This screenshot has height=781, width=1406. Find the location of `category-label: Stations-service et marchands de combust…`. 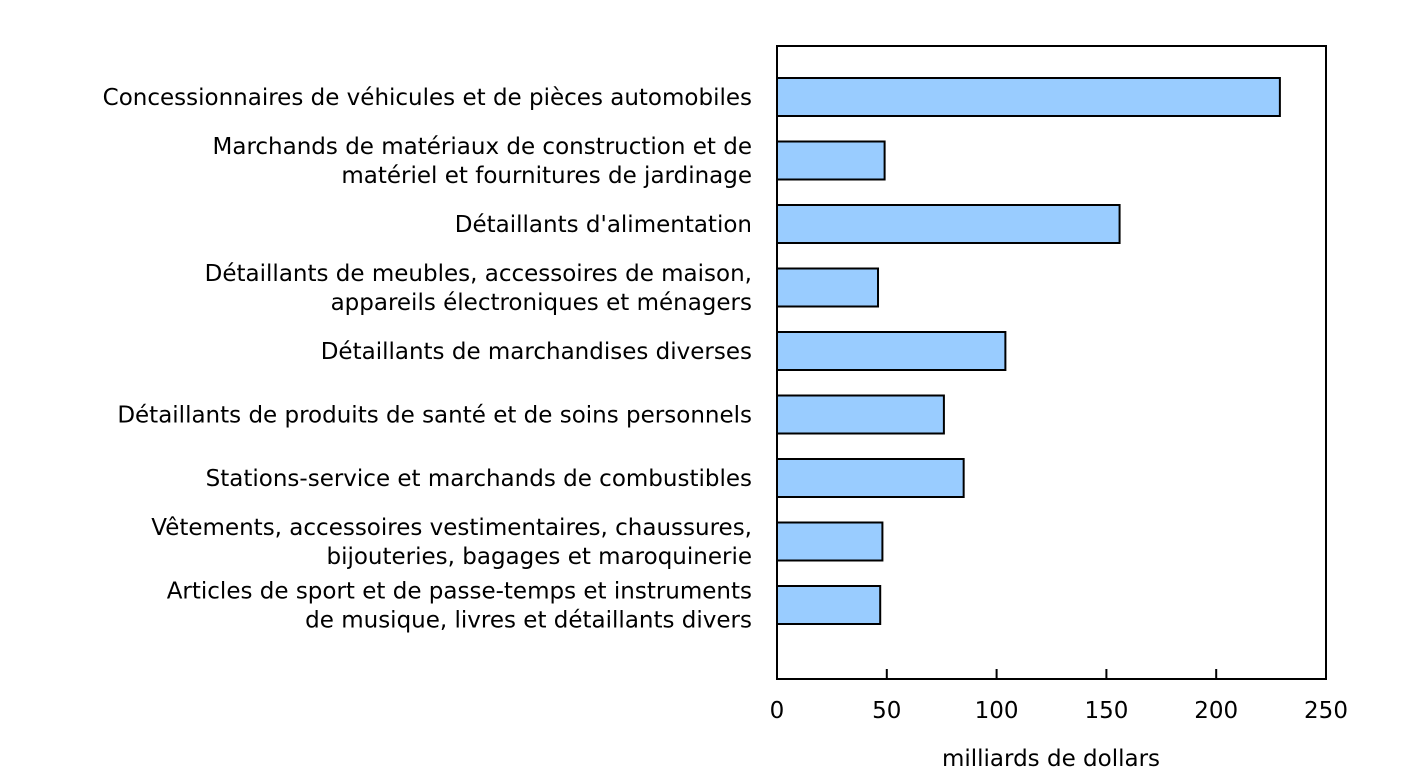

category-label: Stations-service et marchands de combust… is located at coordinates (479, 479).